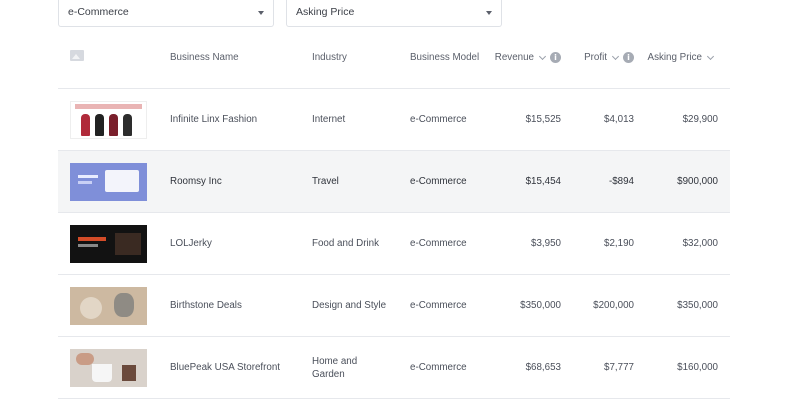 Image resolution: width=790 pixels, height=407 pixels. What do you see at coordinates (445, 57) in the screenshot?
I see `business-model-header: Business Model` at bounding box center [445, 57].